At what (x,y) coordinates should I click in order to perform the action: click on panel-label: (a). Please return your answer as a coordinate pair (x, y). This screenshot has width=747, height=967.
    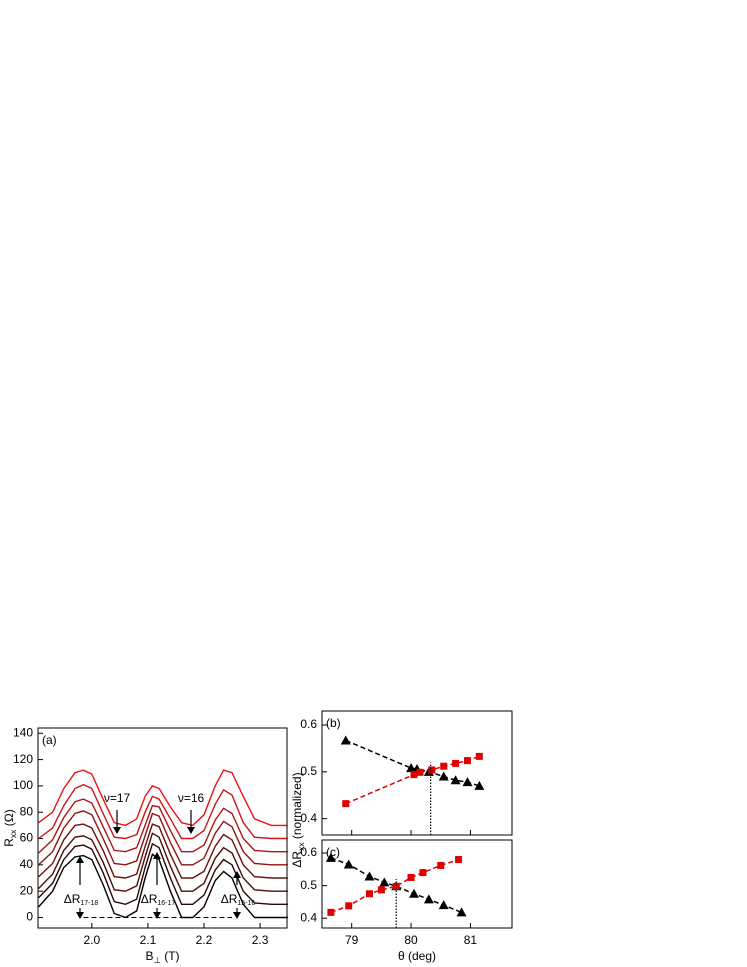
    Looking at the image, I should click on (49, 740).